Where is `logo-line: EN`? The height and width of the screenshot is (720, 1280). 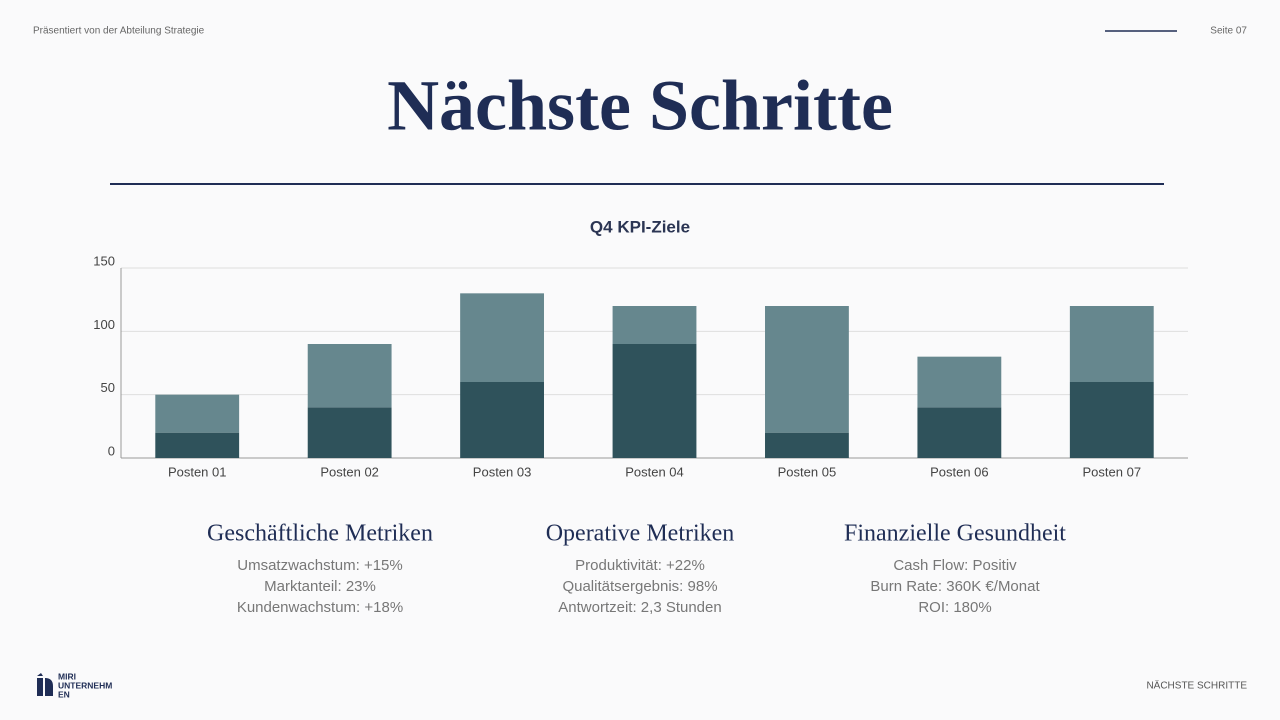 logo-line: EN is located at coordinates (64, 694).